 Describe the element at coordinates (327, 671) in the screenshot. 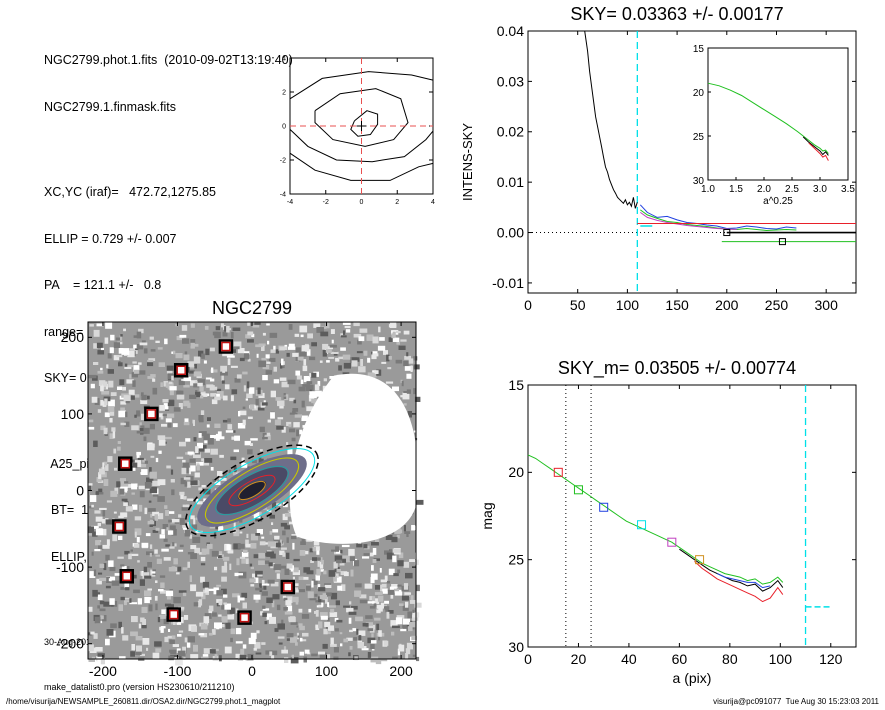

I see `image-xtick-label: 100` at that location.